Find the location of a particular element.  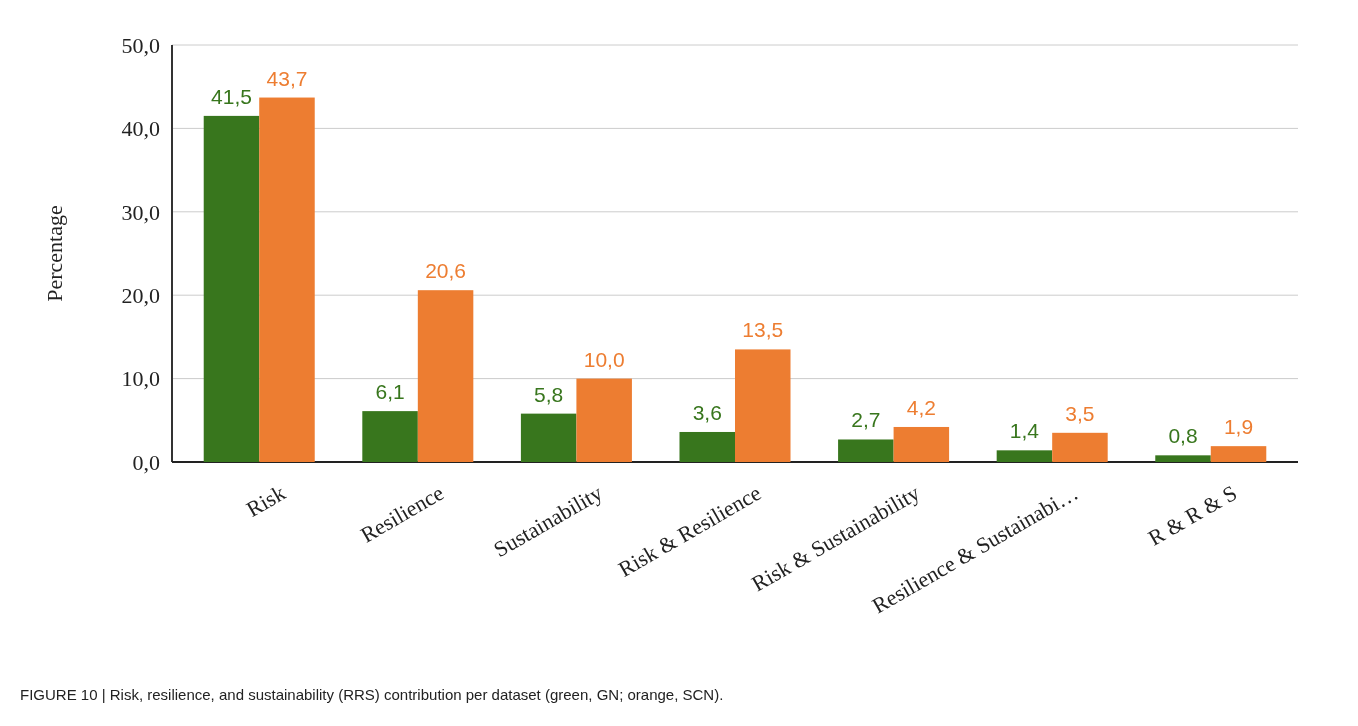

data-label: 13,5 is located at coordinates (763, 330).